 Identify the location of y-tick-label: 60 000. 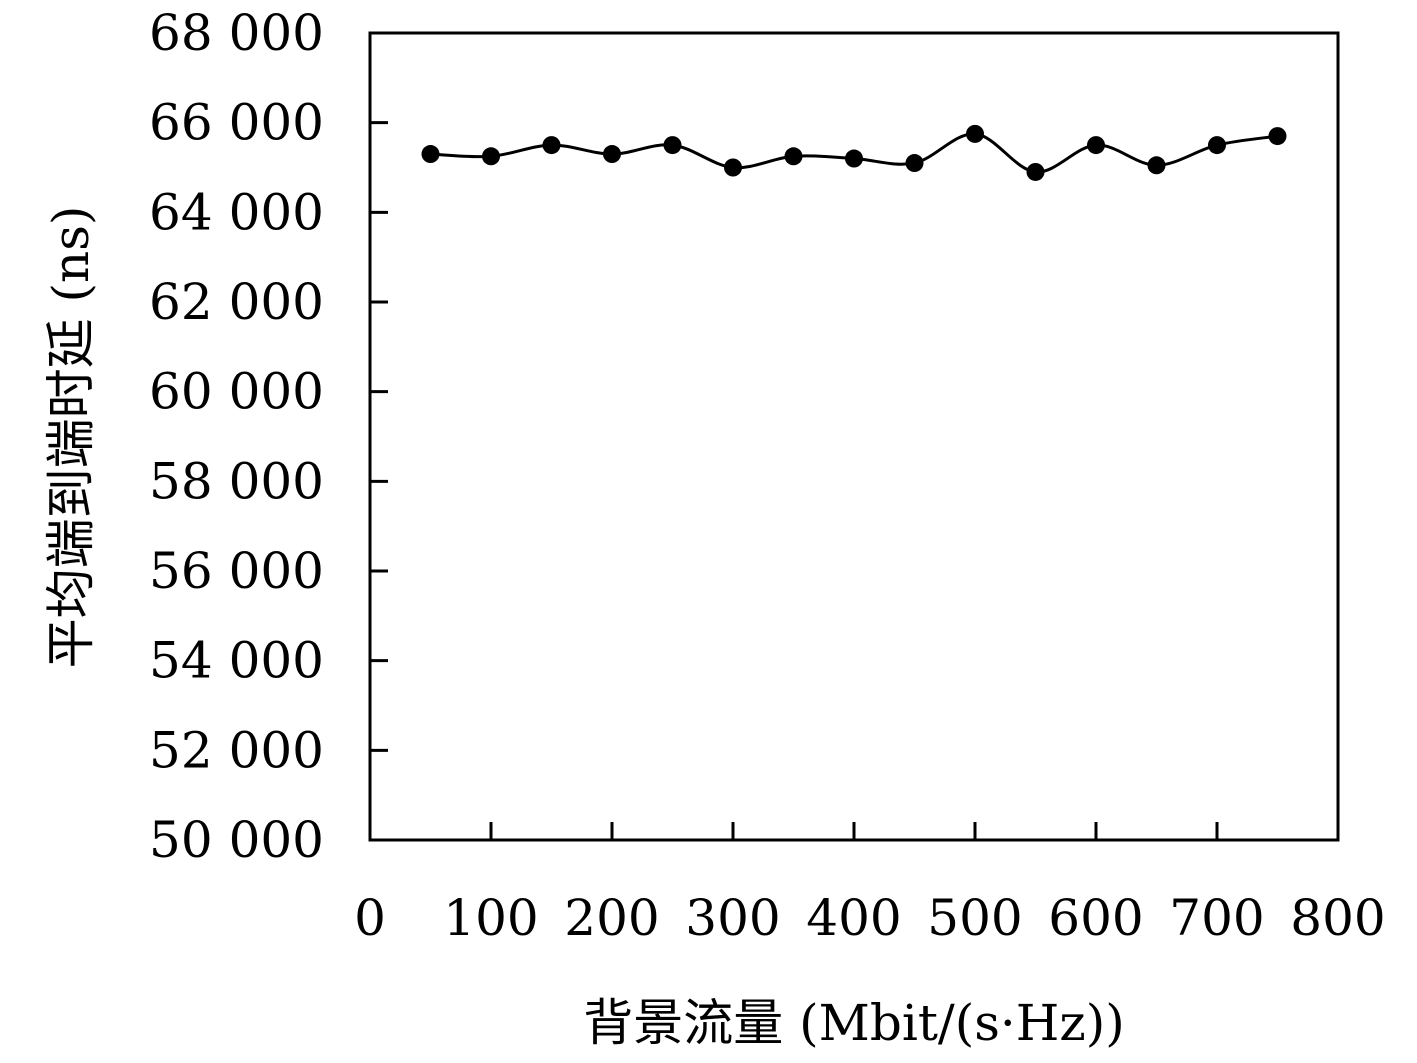
(236, 392).